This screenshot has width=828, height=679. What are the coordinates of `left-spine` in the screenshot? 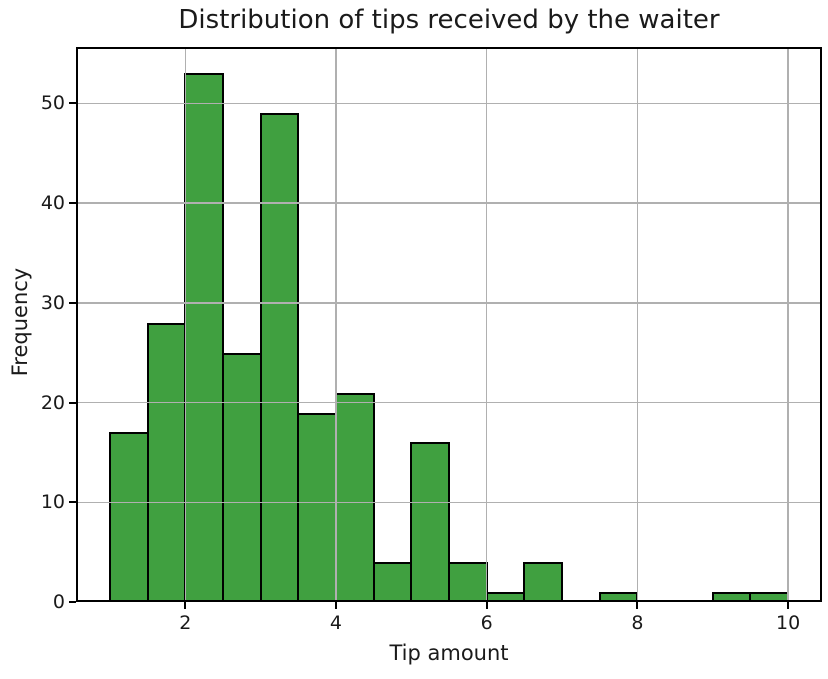 It's located at (77, 324).